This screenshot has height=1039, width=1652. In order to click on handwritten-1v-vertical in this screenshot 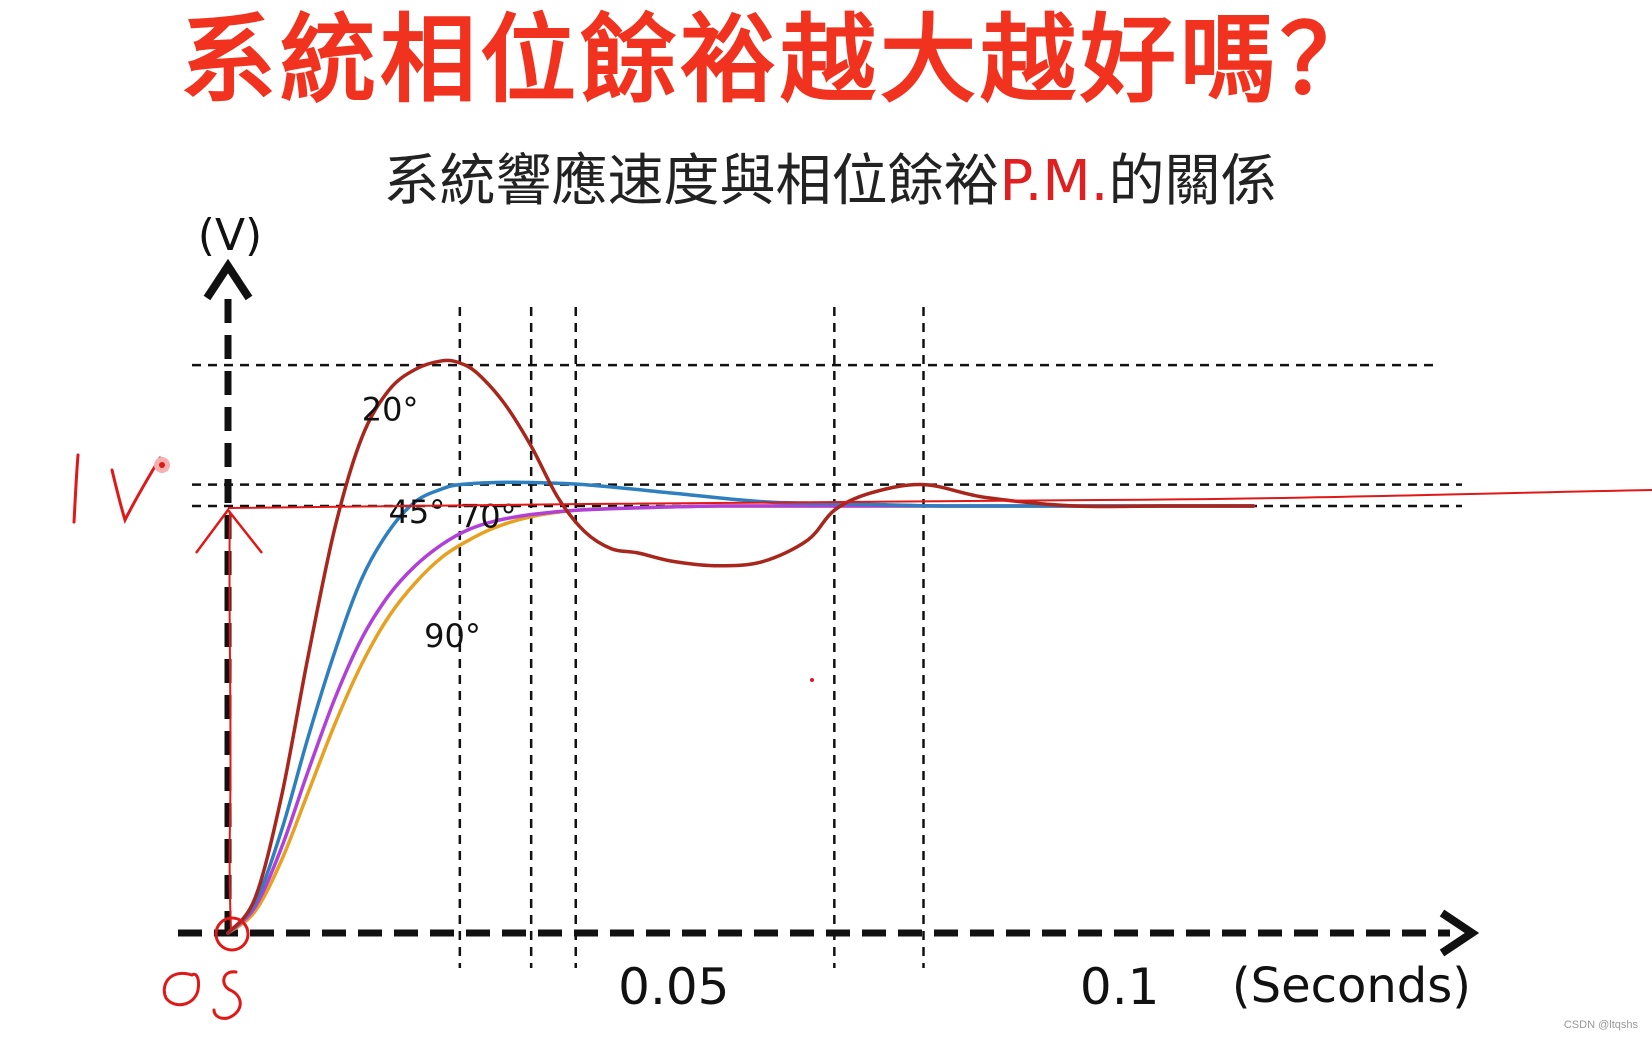, I will do `click(230, 721)`.